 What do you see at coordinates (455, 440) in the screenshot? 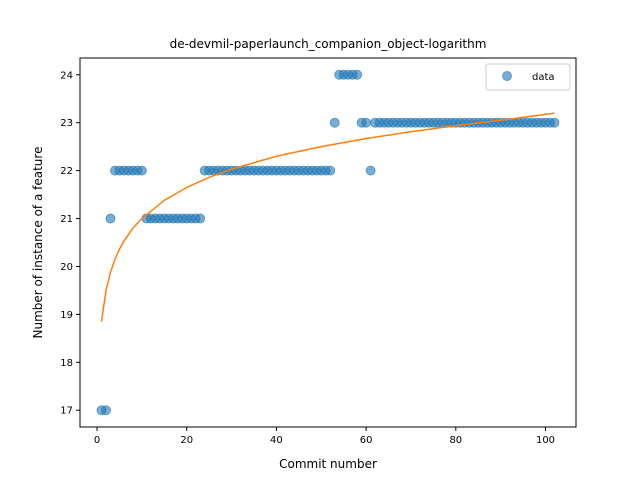
I see `x-tick-label: 80` at bounding box center [455, 440].